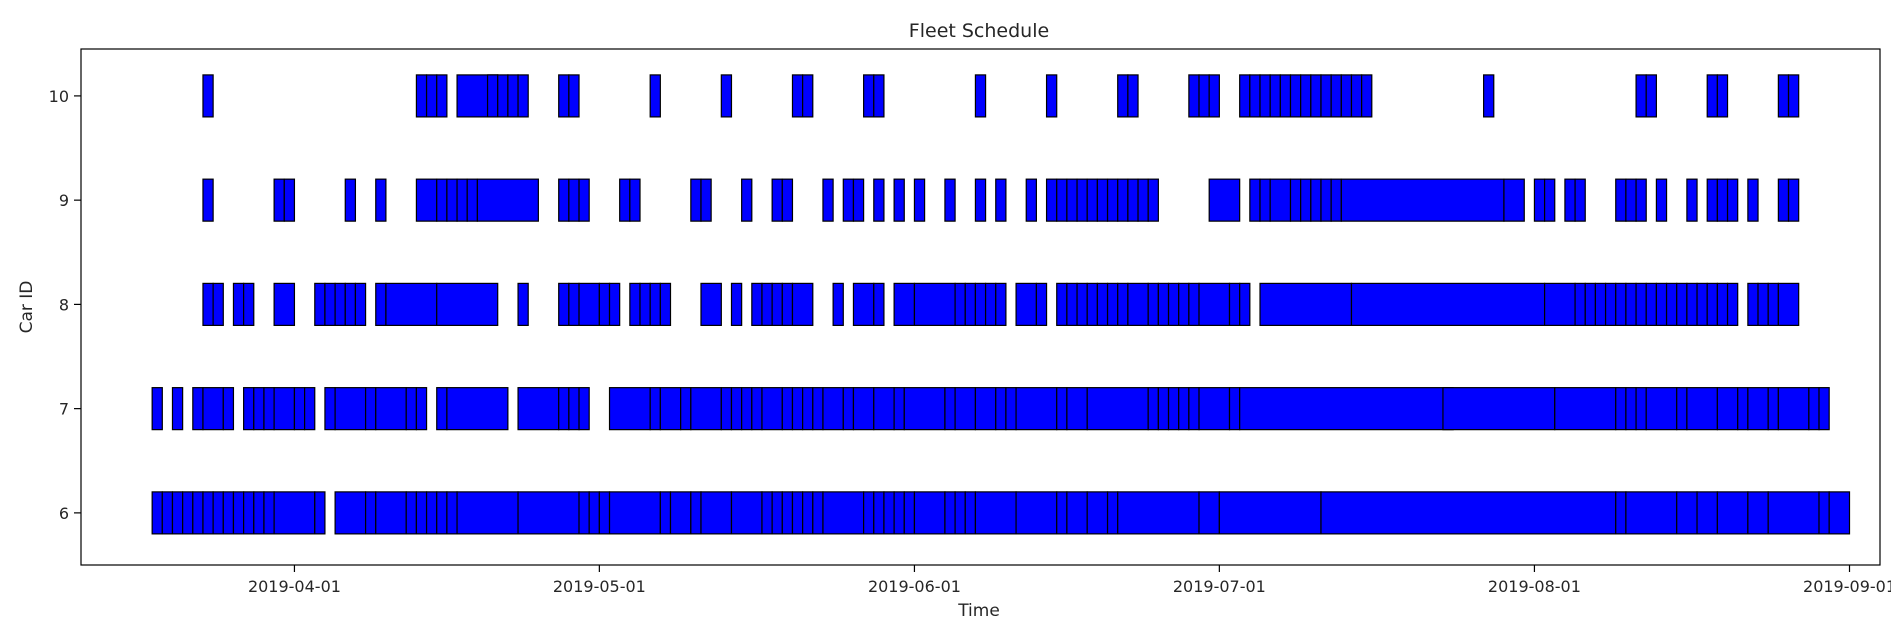  Describe the element at coordinates (1001, 513) in the screenshot. I see `car-6-row` at that location.